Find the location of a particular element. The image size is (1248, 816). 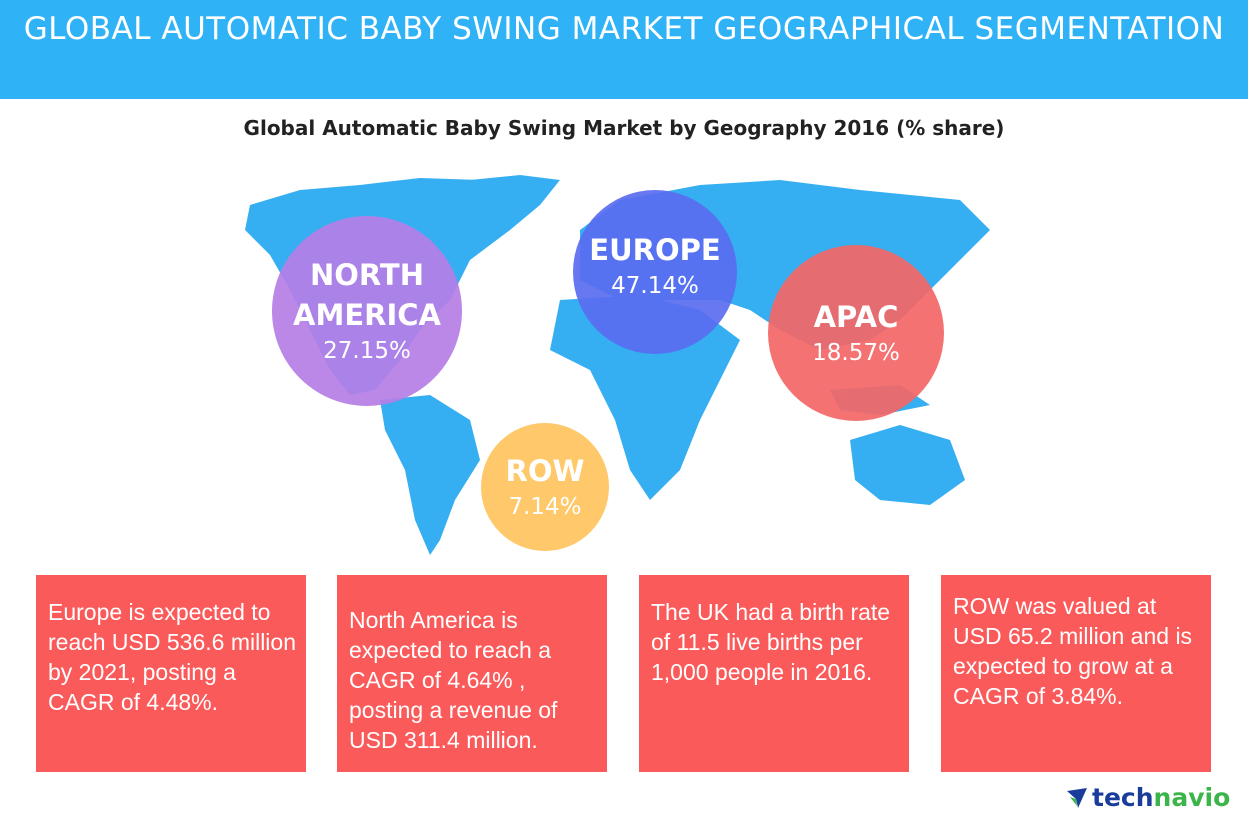

bubble-label: EUROPE is located at coordinates (655, 250).